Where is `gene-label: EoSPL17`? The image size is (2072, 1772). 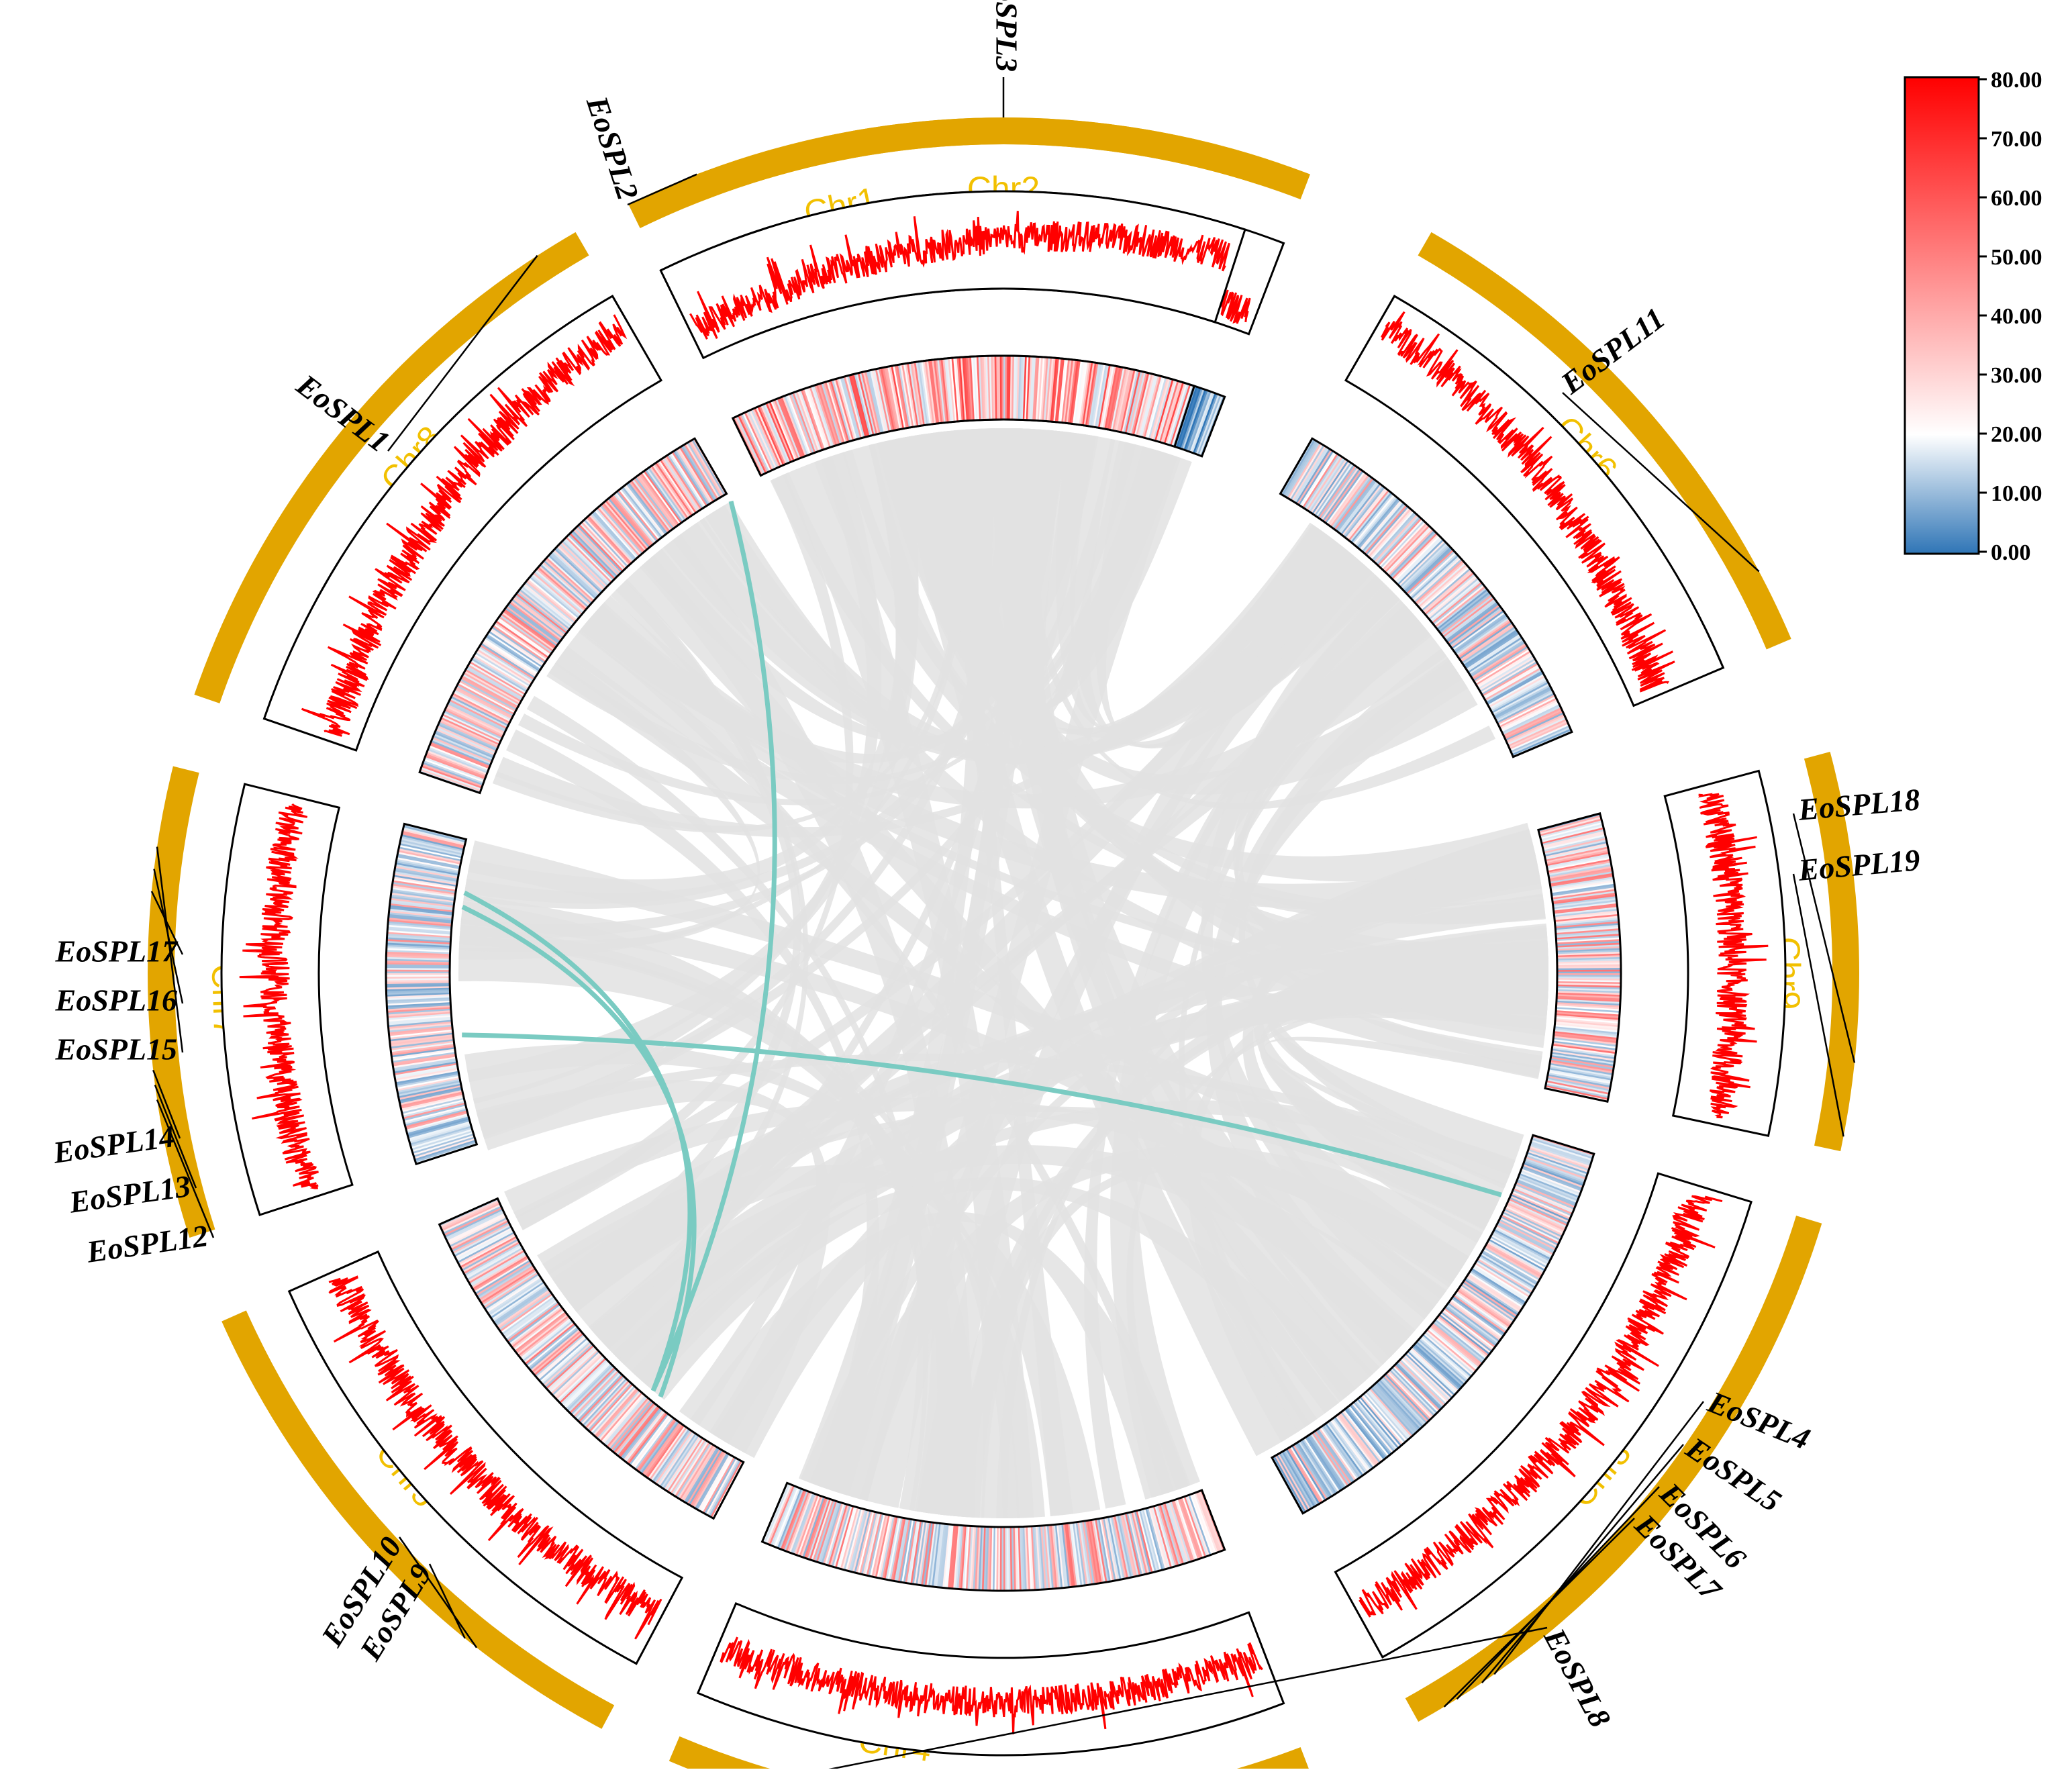
gene-label: EoSPL17 is located at coordinates (117, 952).